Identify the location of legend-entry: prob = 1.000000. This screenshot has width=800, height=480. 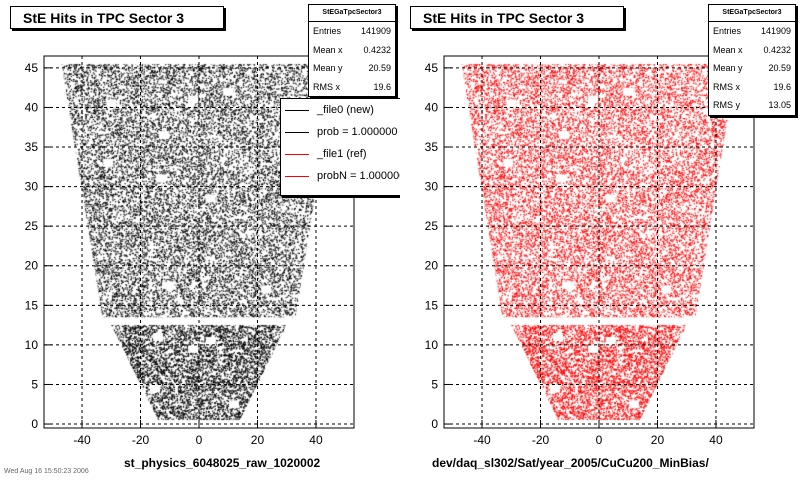
(341, 132).